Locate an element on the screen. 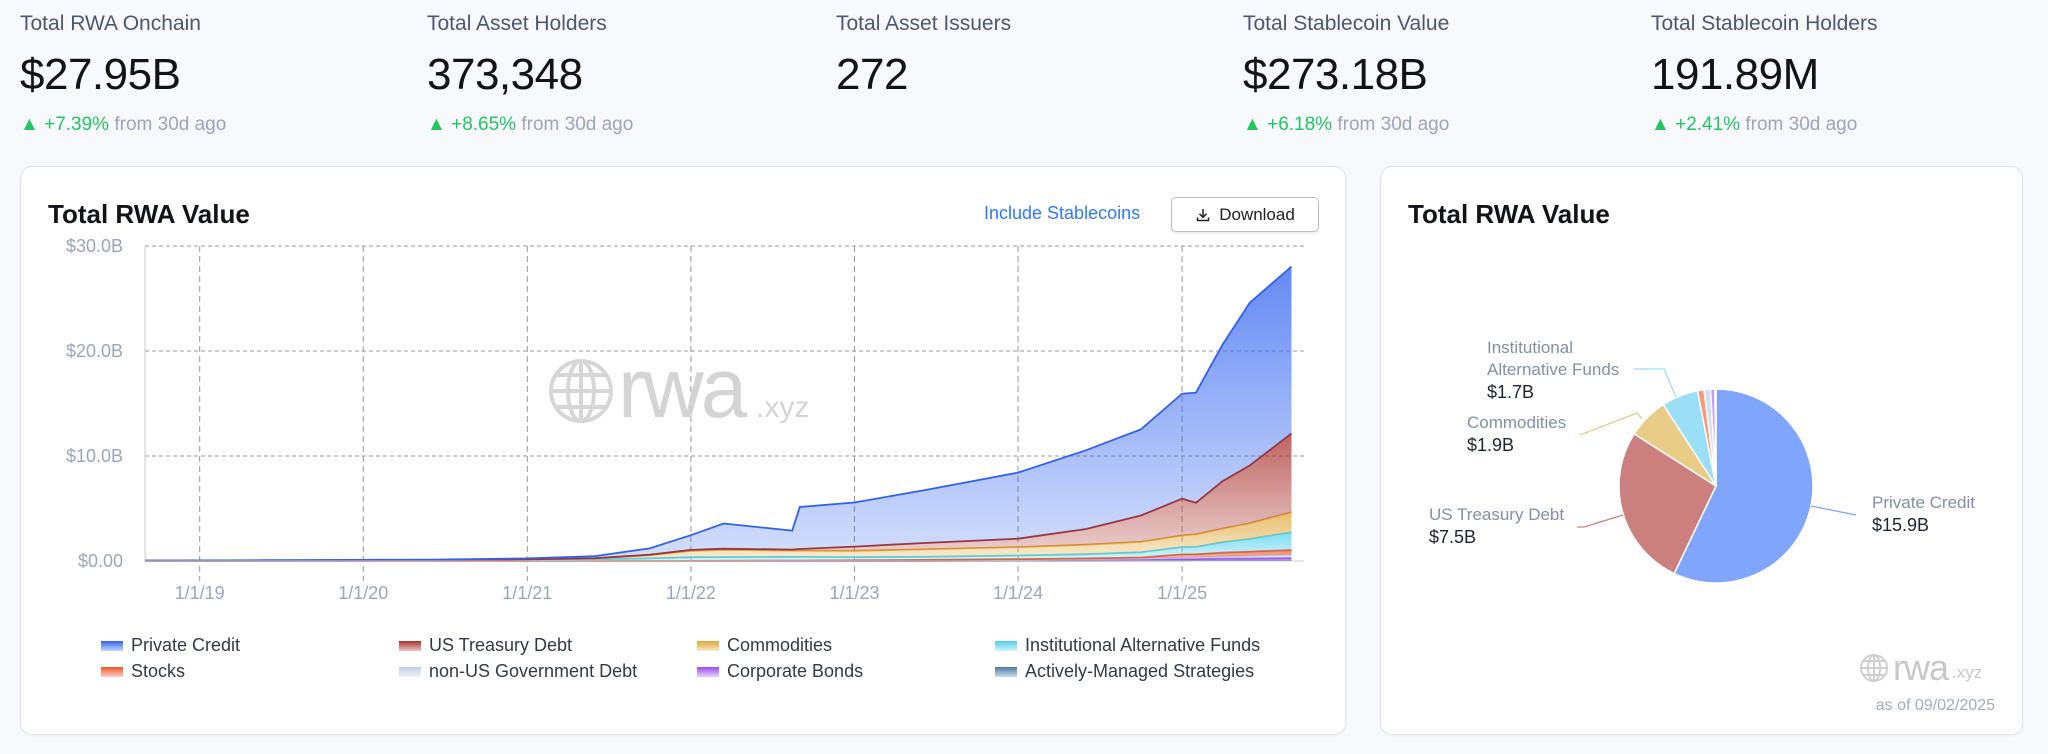 Image resolution: width=2048 pixels, height=754 pixels. legend-label: Institutional Alternative Funds is located at coordinates (1143, 645).